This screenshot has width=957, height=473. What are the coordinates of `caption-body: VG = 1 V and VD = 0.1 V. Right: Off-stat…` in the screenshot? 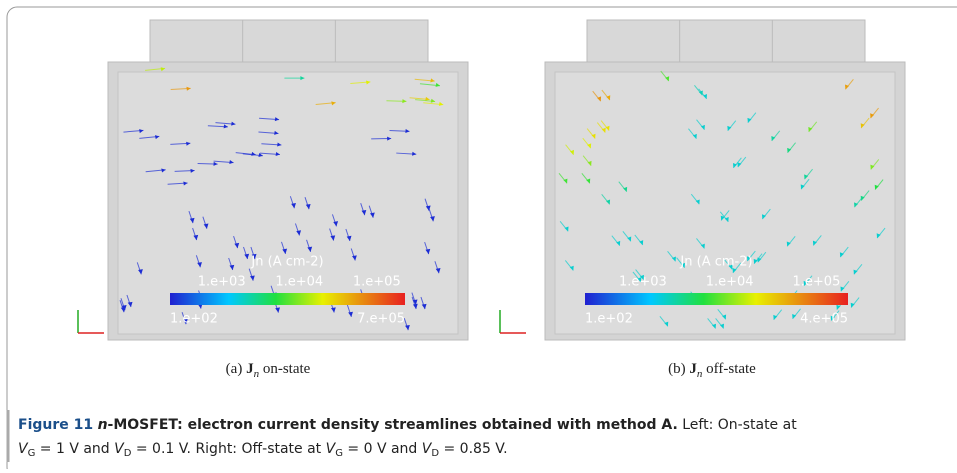 It's located at (263, 450).